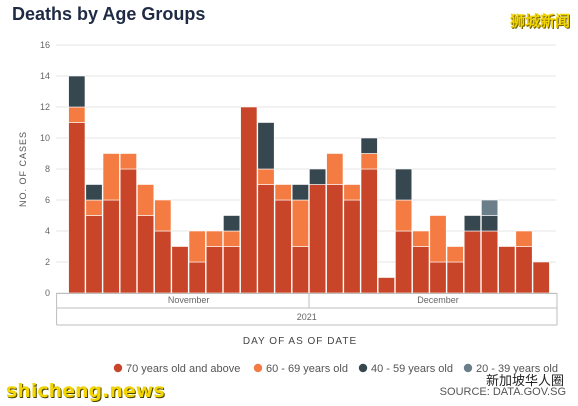  What do you see at coordinates (517, 369) in the screenshot?
I see `legend-label: 20 - 39 years old` at bounding box center [517, 369].